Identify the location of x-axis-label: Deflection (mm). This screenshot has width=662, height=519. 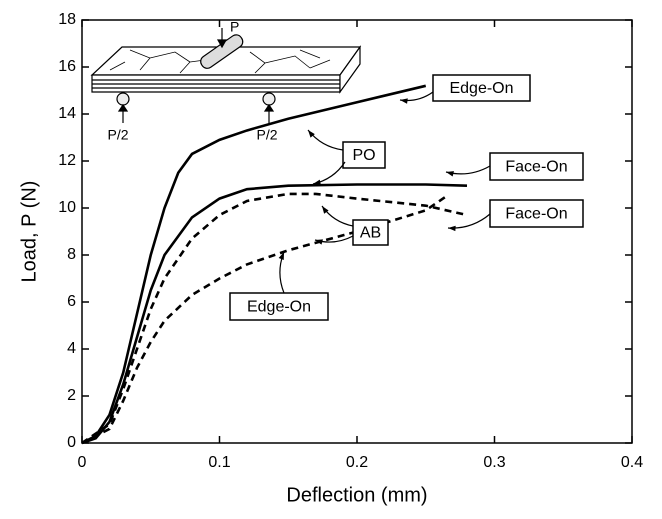
(356, 495).